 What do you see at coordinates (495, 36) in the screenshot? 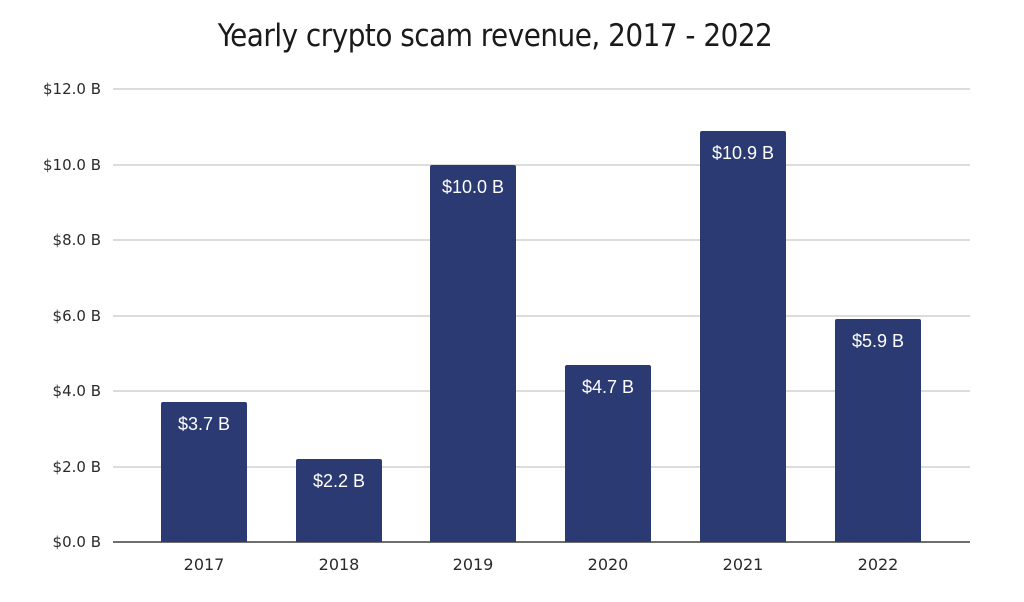
I see `chart-title: Yearly crypto scam revenue, 2017 - 2022` at bounding box center [495, 36].